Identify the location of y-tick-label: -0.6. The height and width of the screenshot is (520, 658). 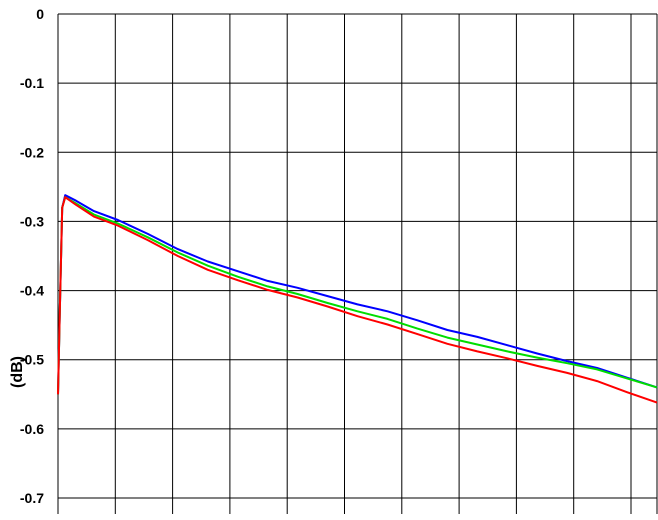
(32, 429).